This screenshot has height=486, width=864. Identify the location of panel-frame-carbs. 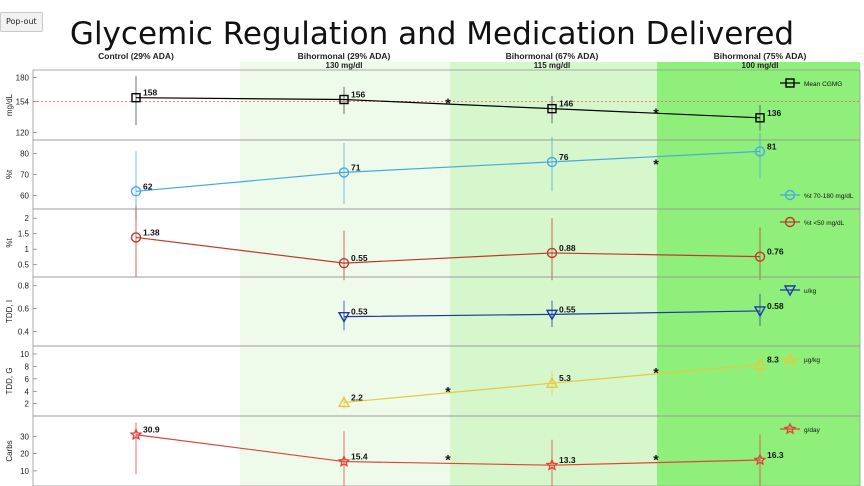
(446, 450).